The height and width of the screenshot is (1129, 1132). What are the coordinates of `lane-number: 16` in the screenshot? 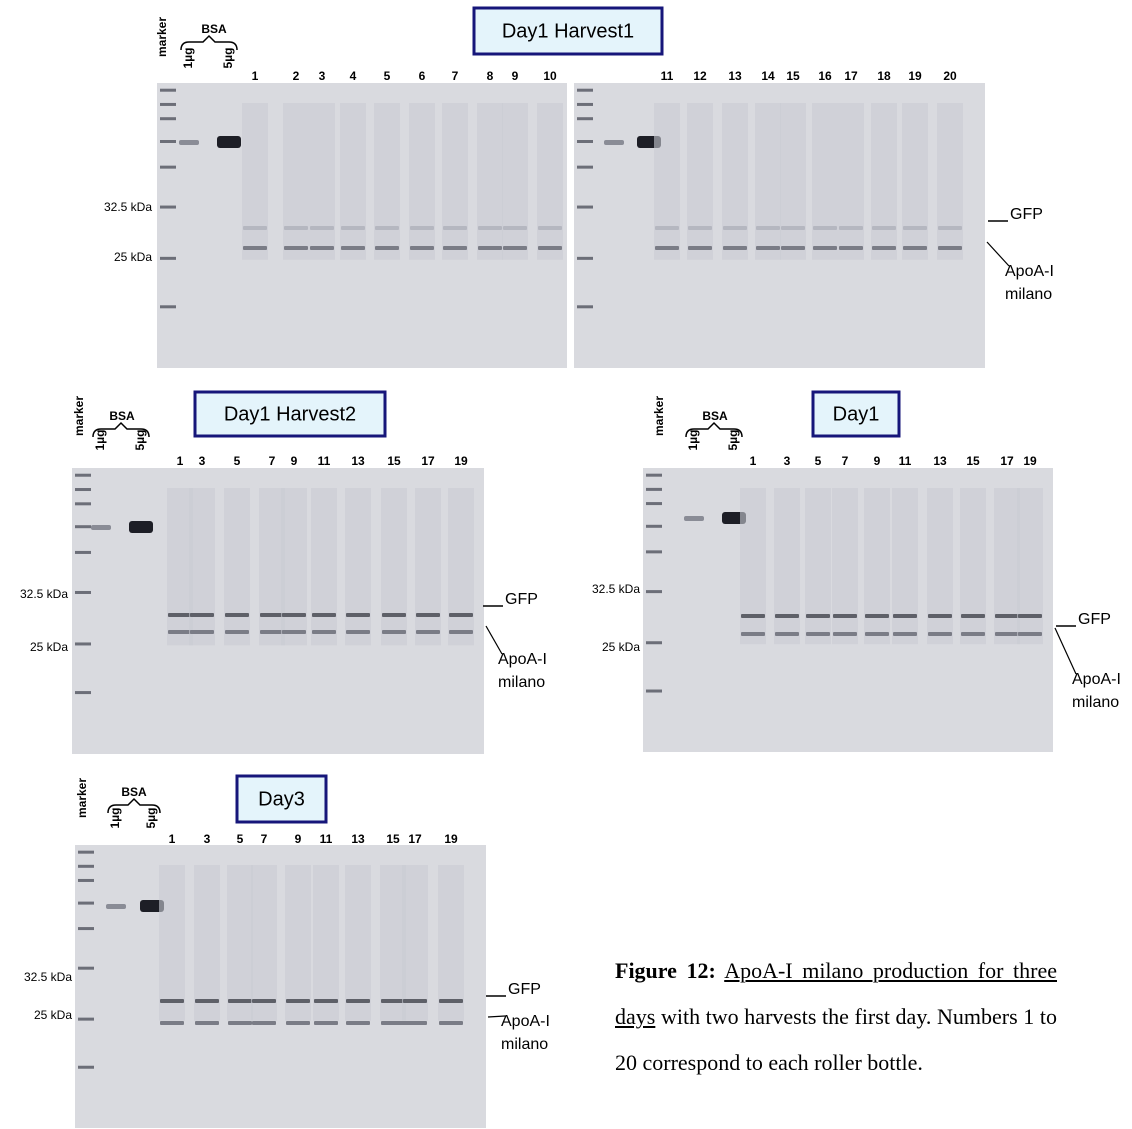 It's located at (825, 76).